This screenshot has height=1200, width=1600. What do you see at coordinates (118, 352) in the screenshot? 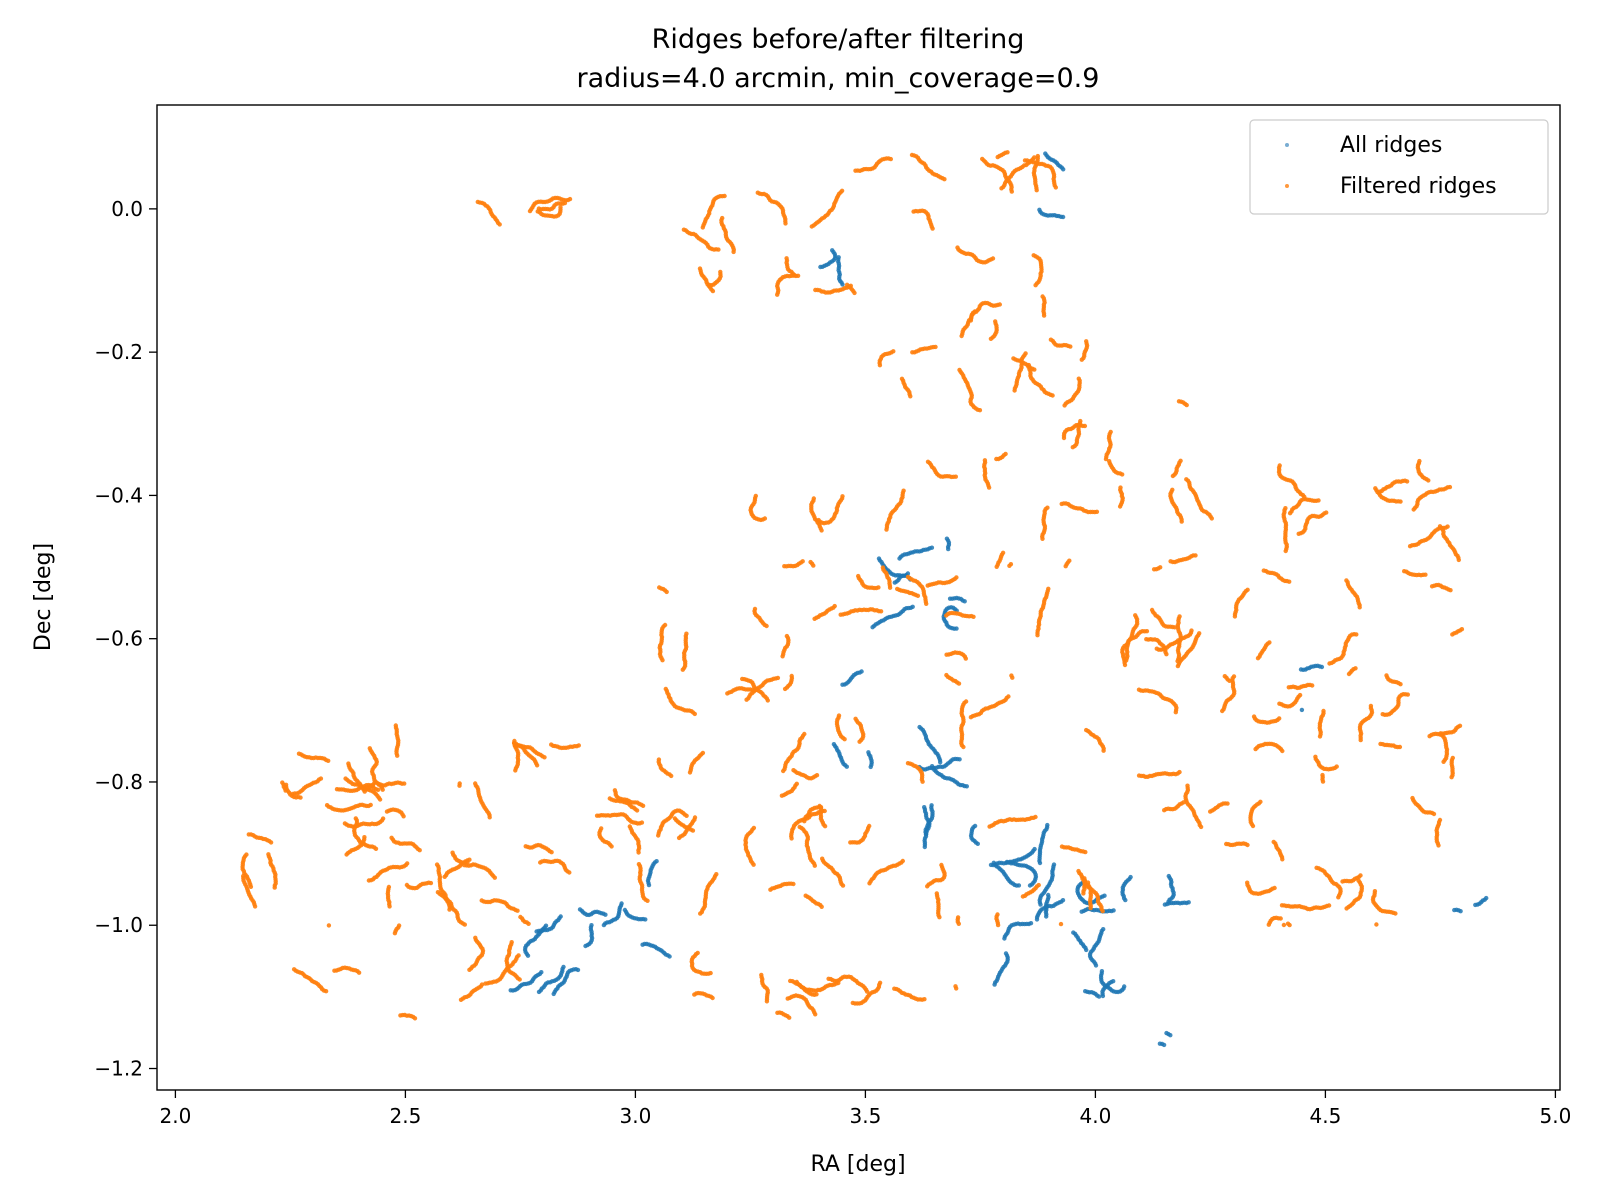
I see `y-tick-label: −0.2` at bounding box center [118, 352].